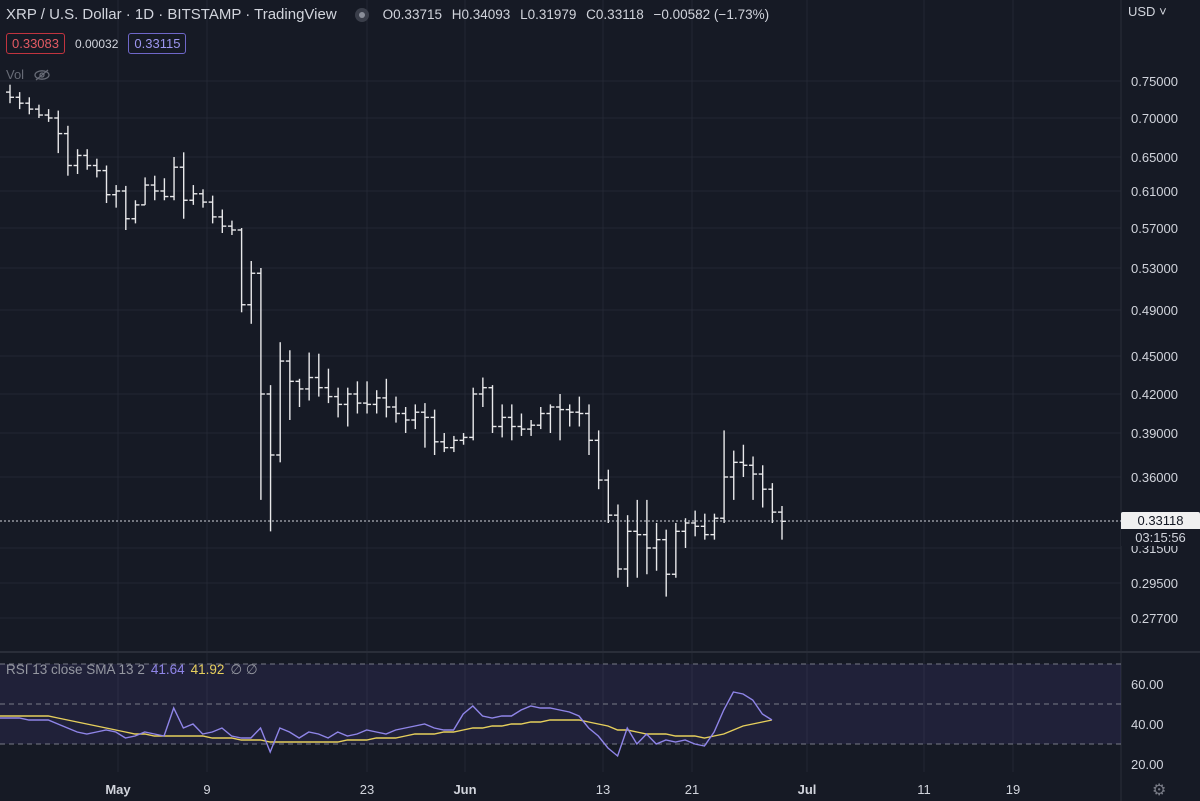  What do you see at coordinates (417, 14) in the screenshot?
I see `open-value: 0.33715` at bounding box center [417, 14].